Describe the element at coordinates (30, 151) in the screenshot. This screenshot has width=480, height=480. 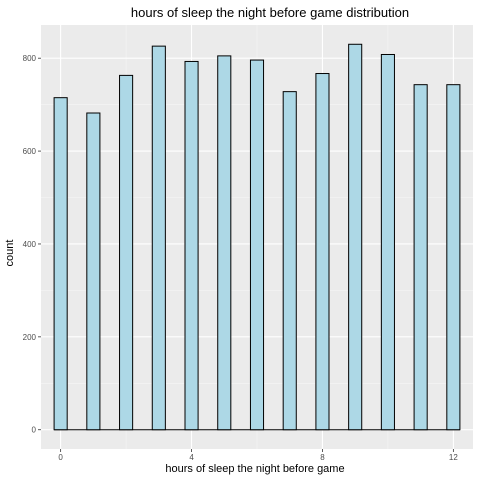
I see `y-tick-label: 600` at that location.